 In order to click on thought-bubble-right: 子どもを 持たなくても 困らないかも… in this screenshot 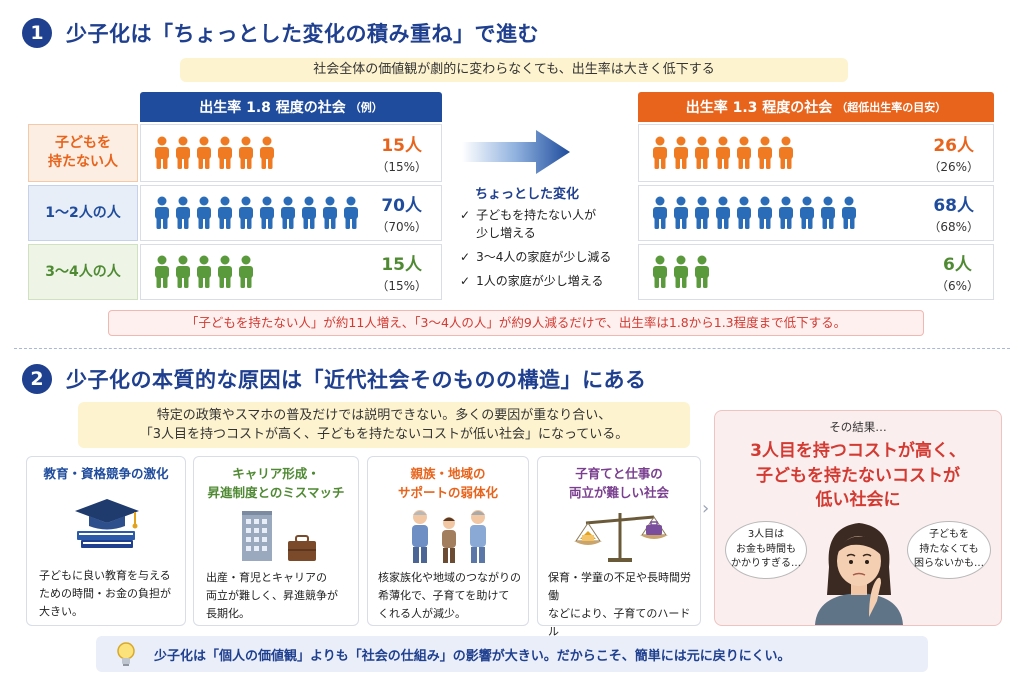, I will do `click(949, 550)`.